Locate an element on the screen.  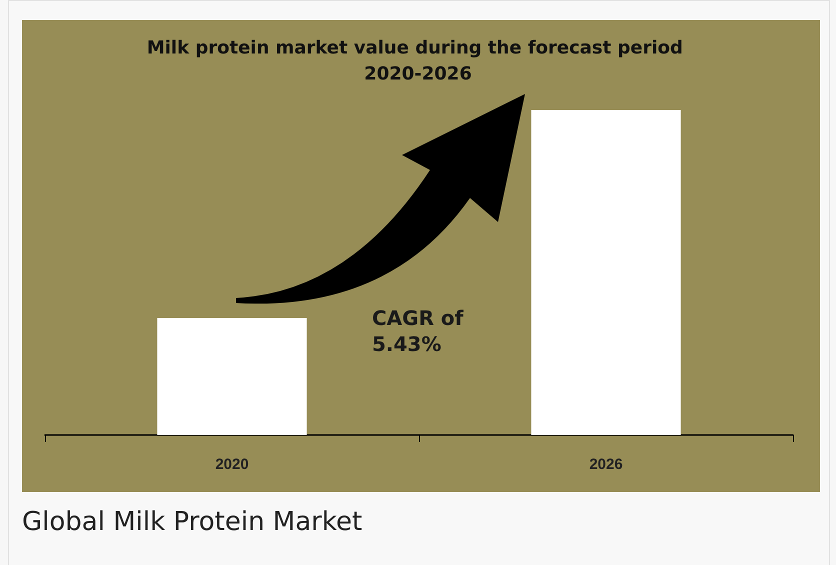
chart-title: Milk protein market value during the forecast period 2020-2026 is located at coordinates (418, 61).